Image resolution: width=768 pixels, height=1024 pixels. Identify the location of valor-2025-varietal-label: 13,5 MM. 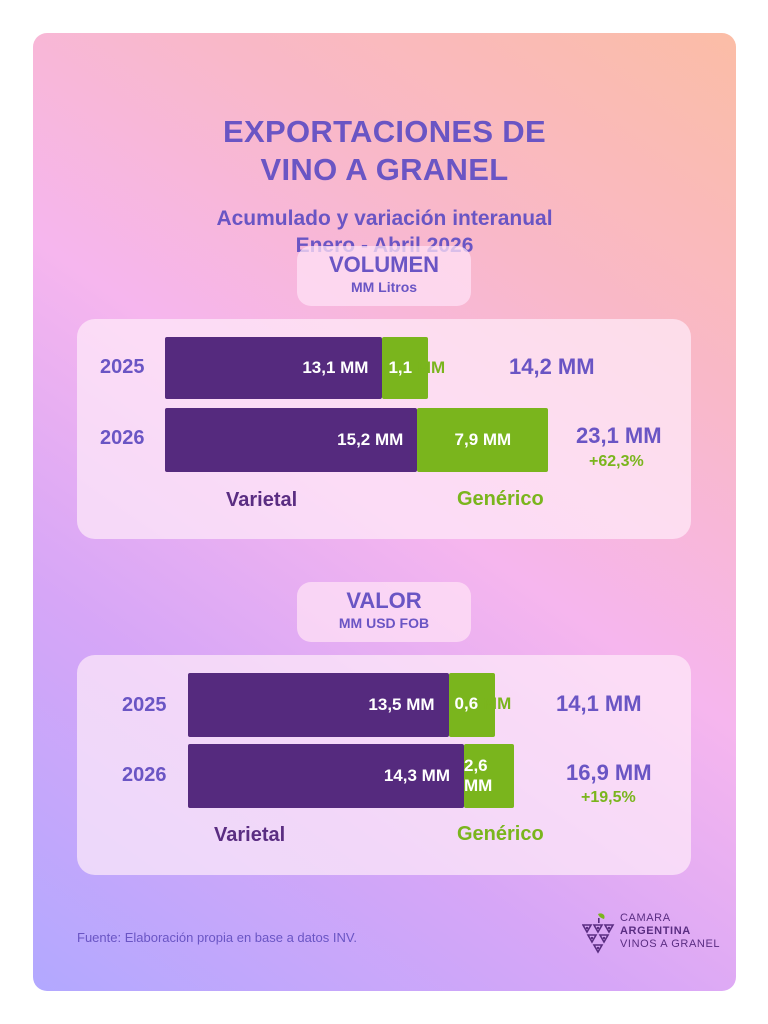
(401, 704).